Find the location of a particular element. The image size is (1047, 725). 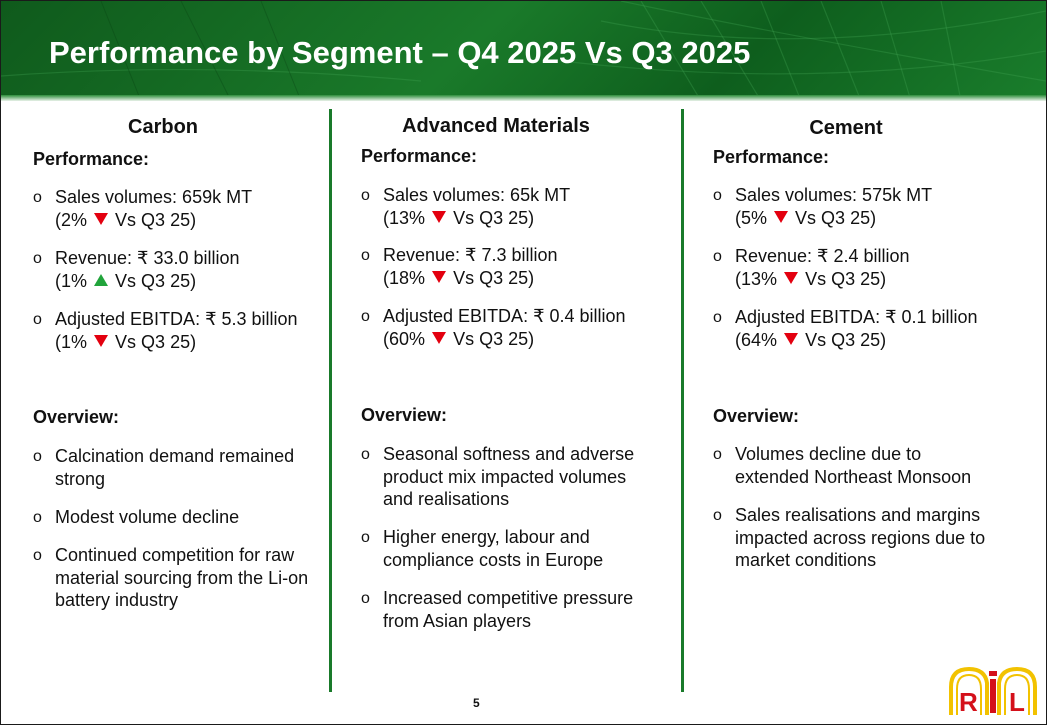

header-pattern is located at coordinates (523, 51).